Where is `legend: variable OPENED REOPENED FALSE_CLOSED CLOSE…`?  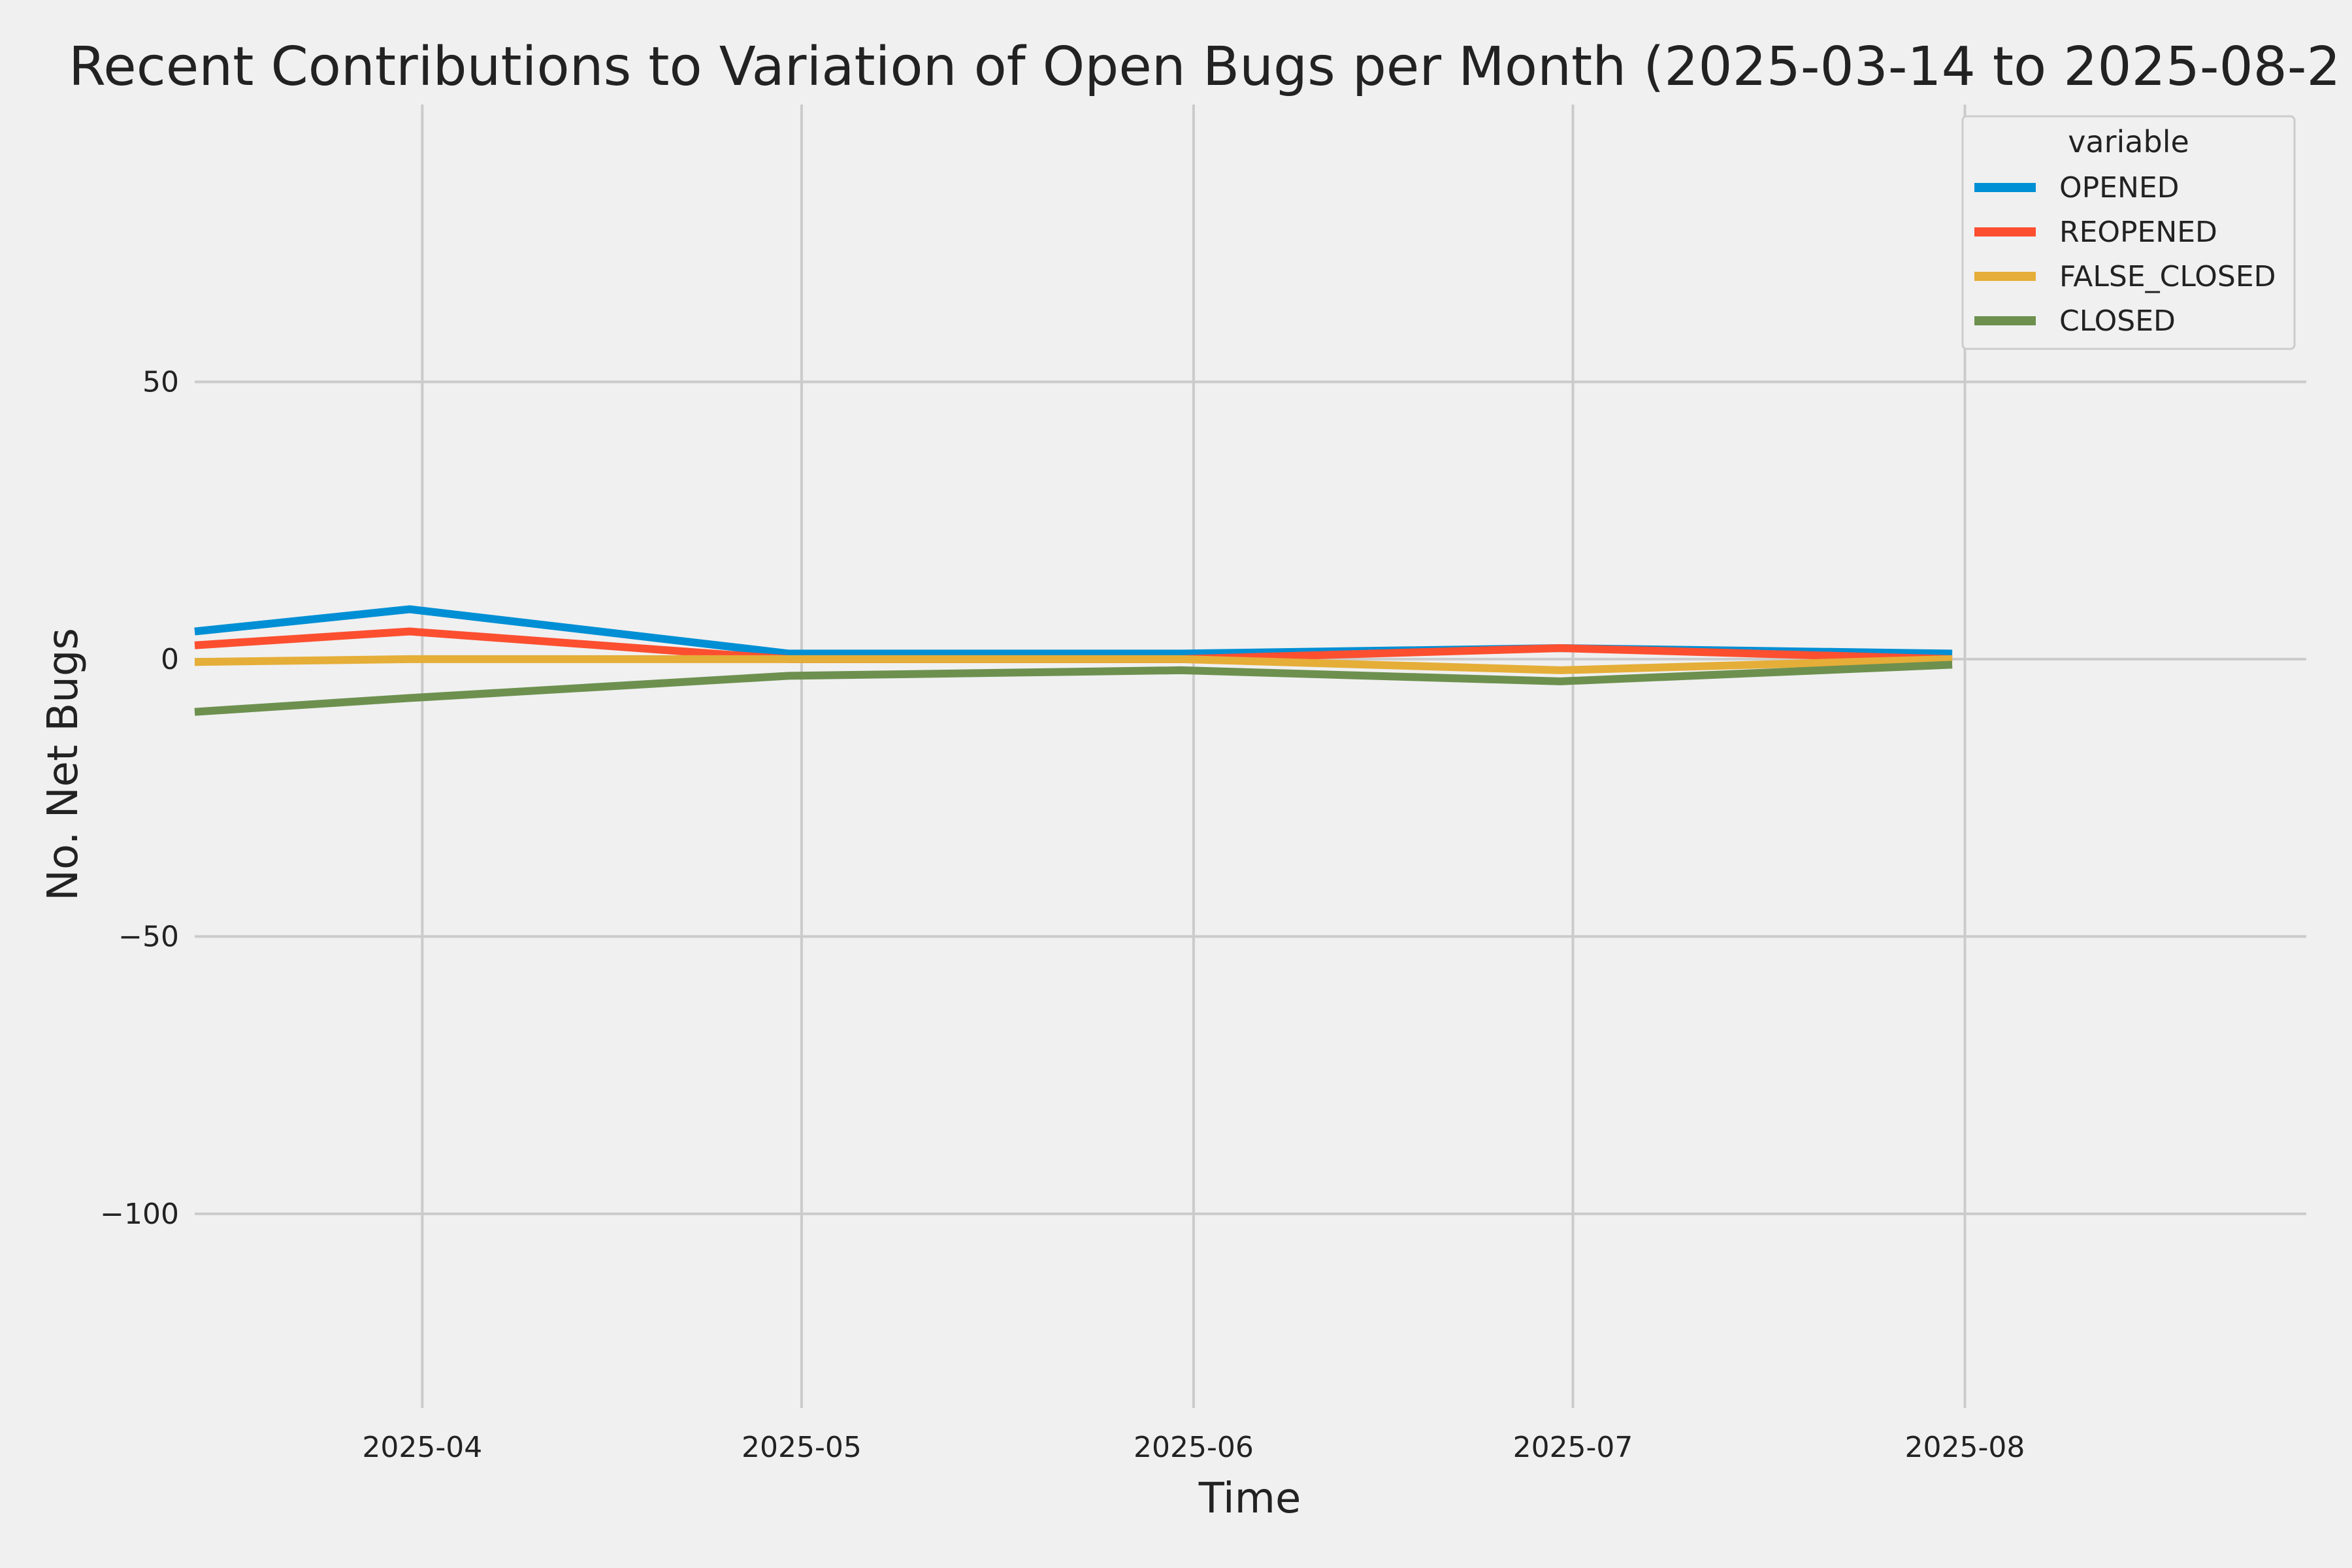
legend: variable OPENED REOPENED FALSE_CLOSED CLOSE… is located at coordinates (2128, 232).